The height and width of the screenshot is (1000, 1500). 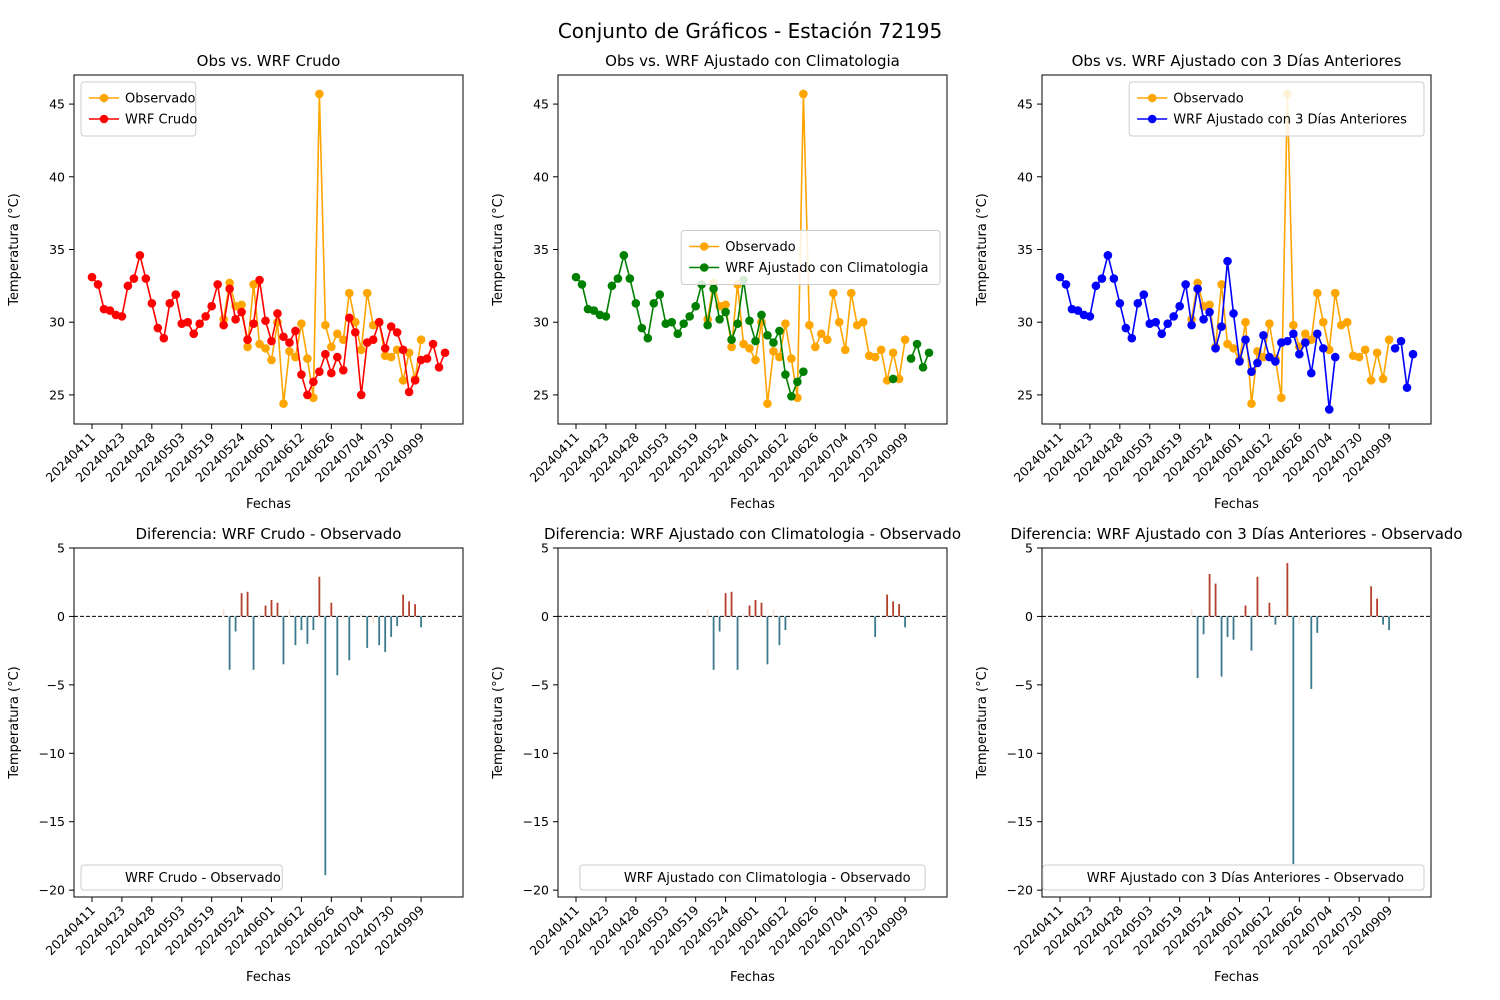 I want to click on bars, so click(x=1290, y=714).